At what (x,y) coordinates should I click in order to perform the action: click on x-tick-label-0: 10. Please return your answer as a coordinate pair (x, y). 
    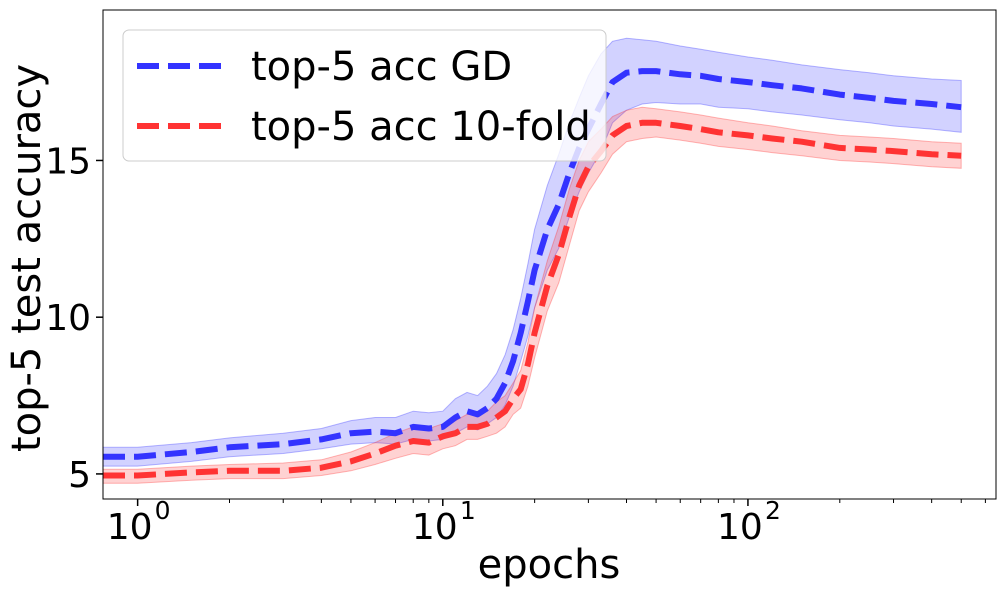
    Looking at the image, I should click on (130, 527).